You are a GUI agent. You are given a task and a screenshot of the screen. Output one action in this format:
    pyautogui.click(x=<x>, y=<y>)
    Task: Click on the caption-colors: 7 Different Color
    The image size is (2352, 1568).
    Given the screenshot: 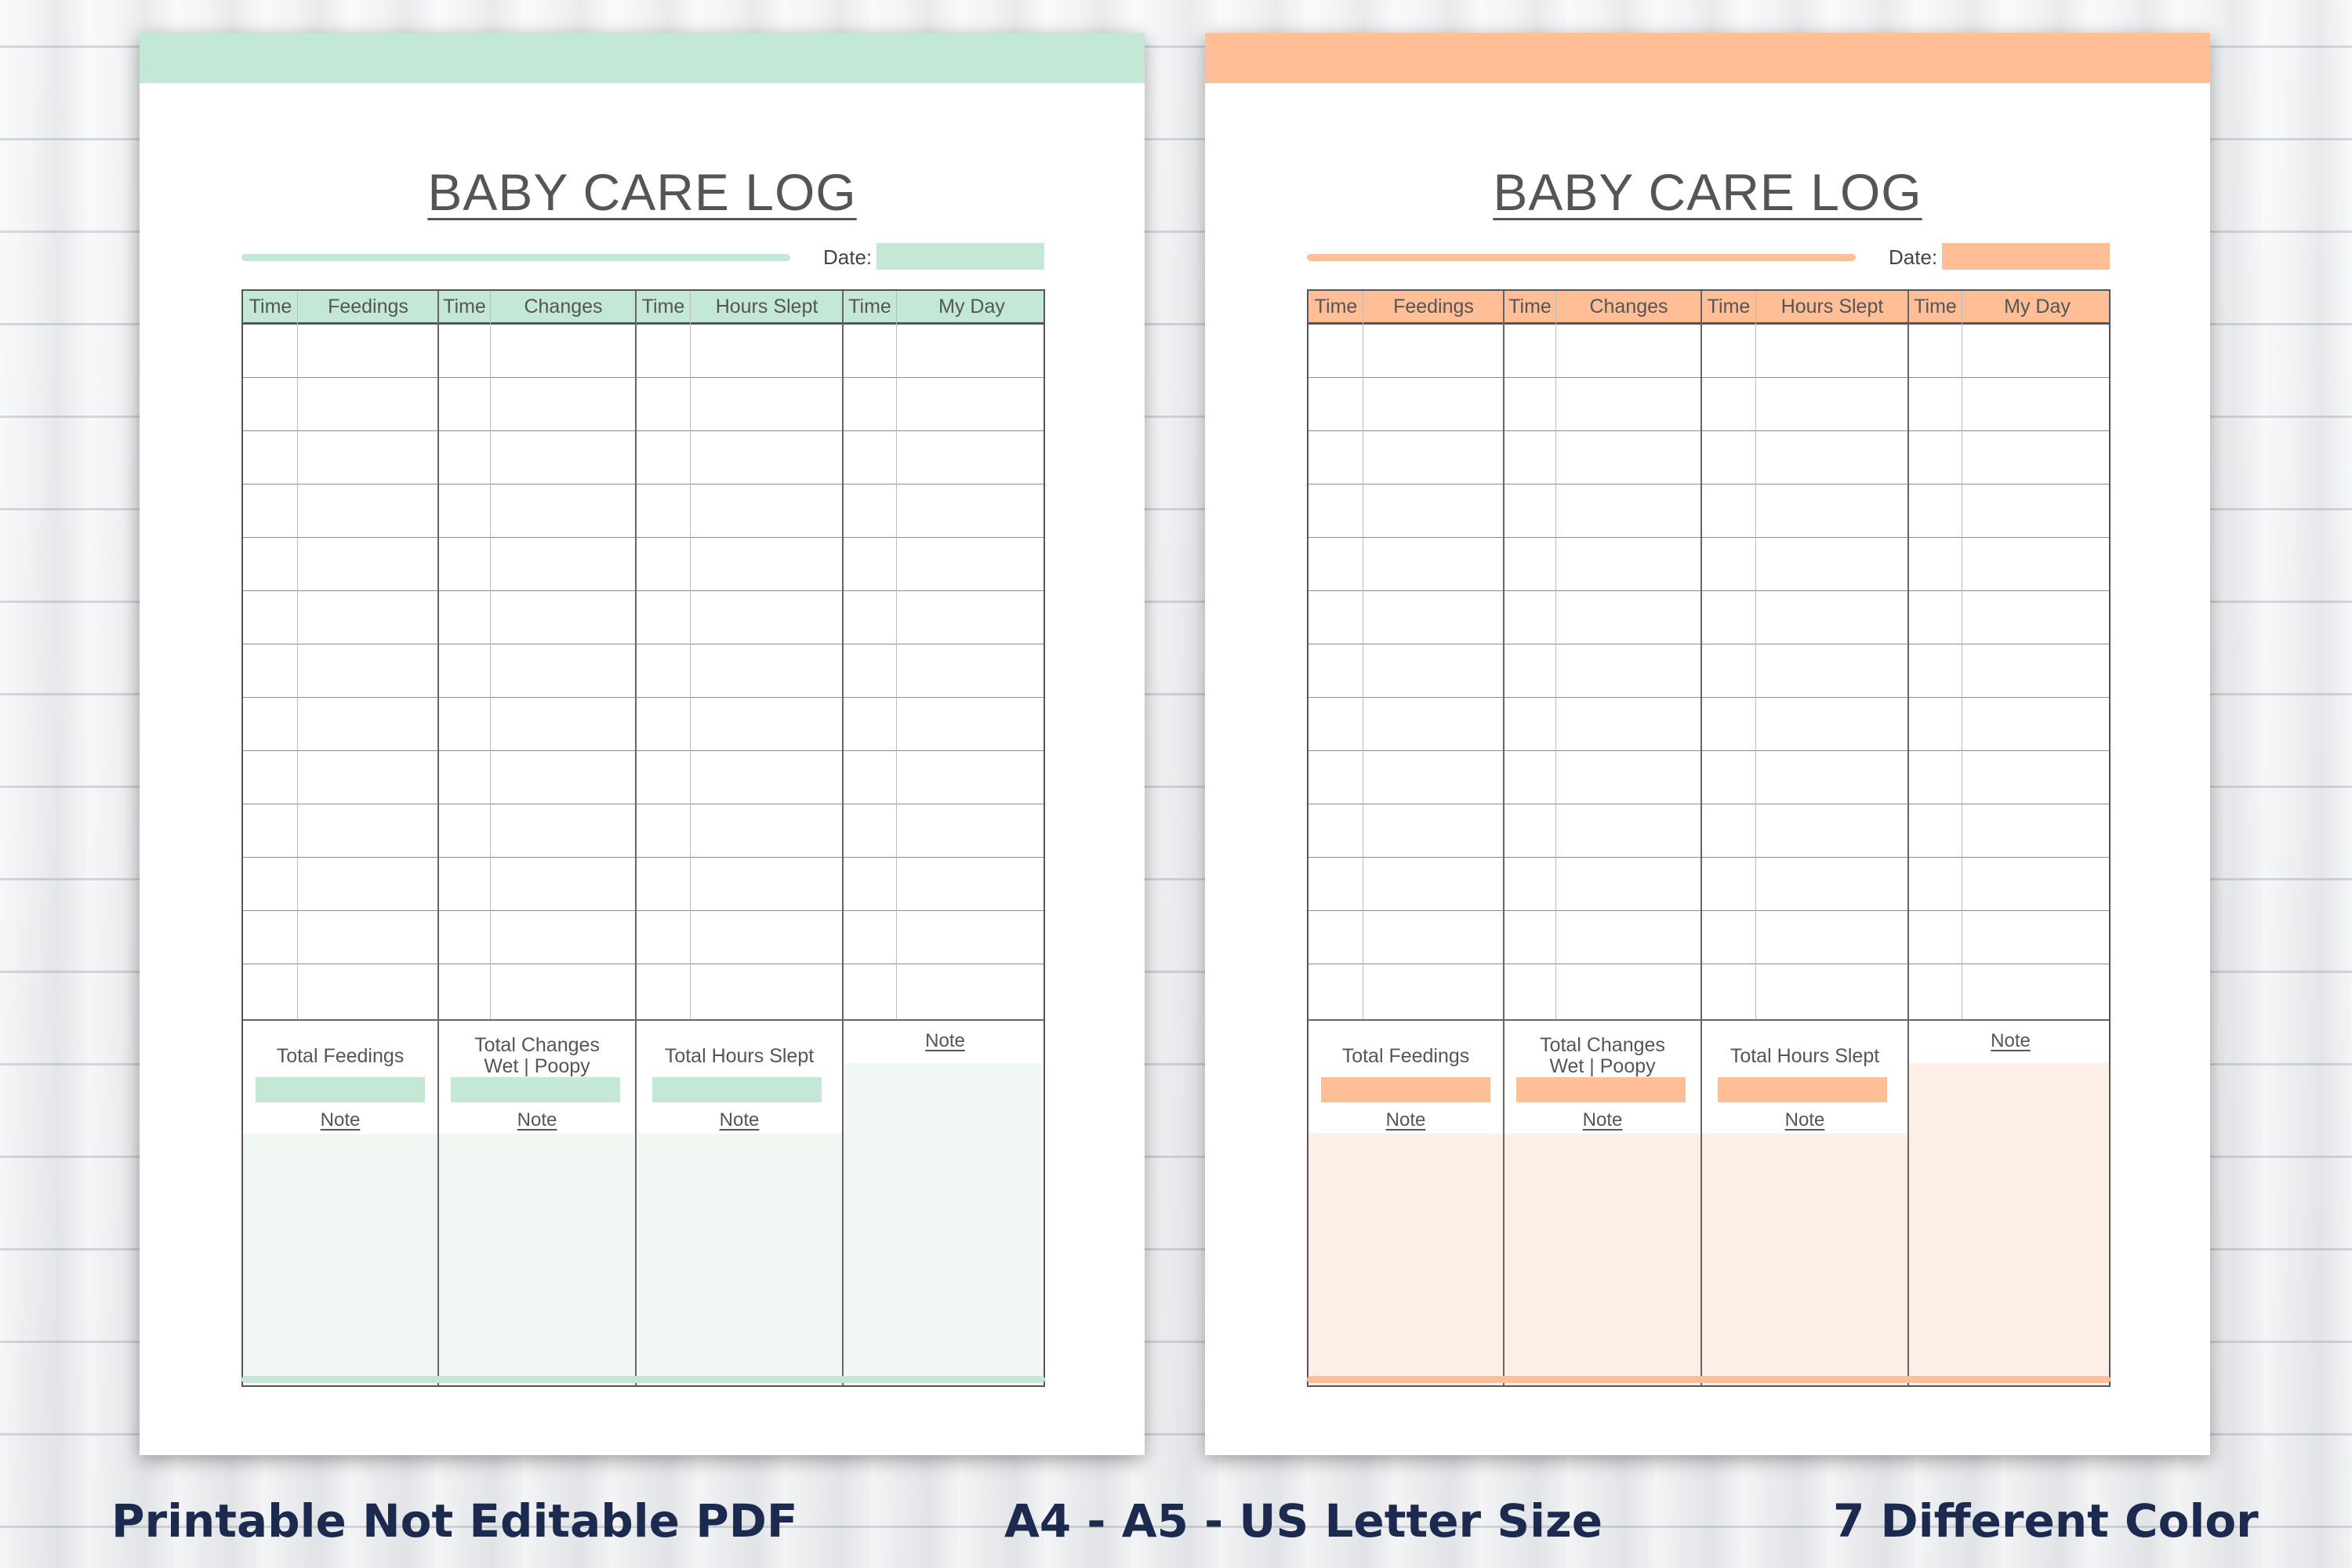 What is the action you would take?
    pyautogui.click(x=2046, y=1521)
    